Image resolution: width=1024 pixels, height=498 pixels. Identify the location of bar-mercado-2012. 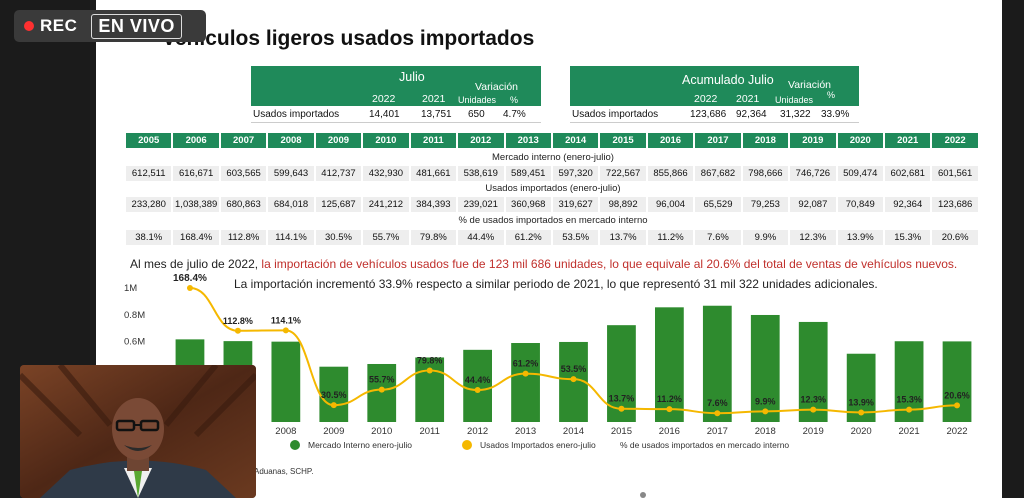
(477, 385).